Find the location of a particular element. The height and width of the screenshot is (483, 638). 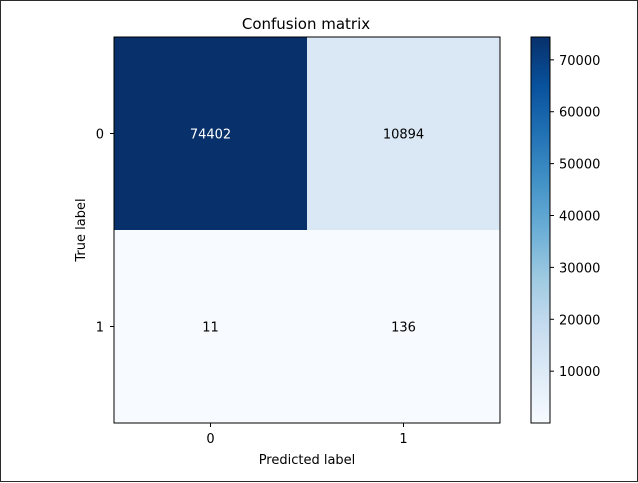

cell-value-label: 74402 is located at coordinates (210, 135).